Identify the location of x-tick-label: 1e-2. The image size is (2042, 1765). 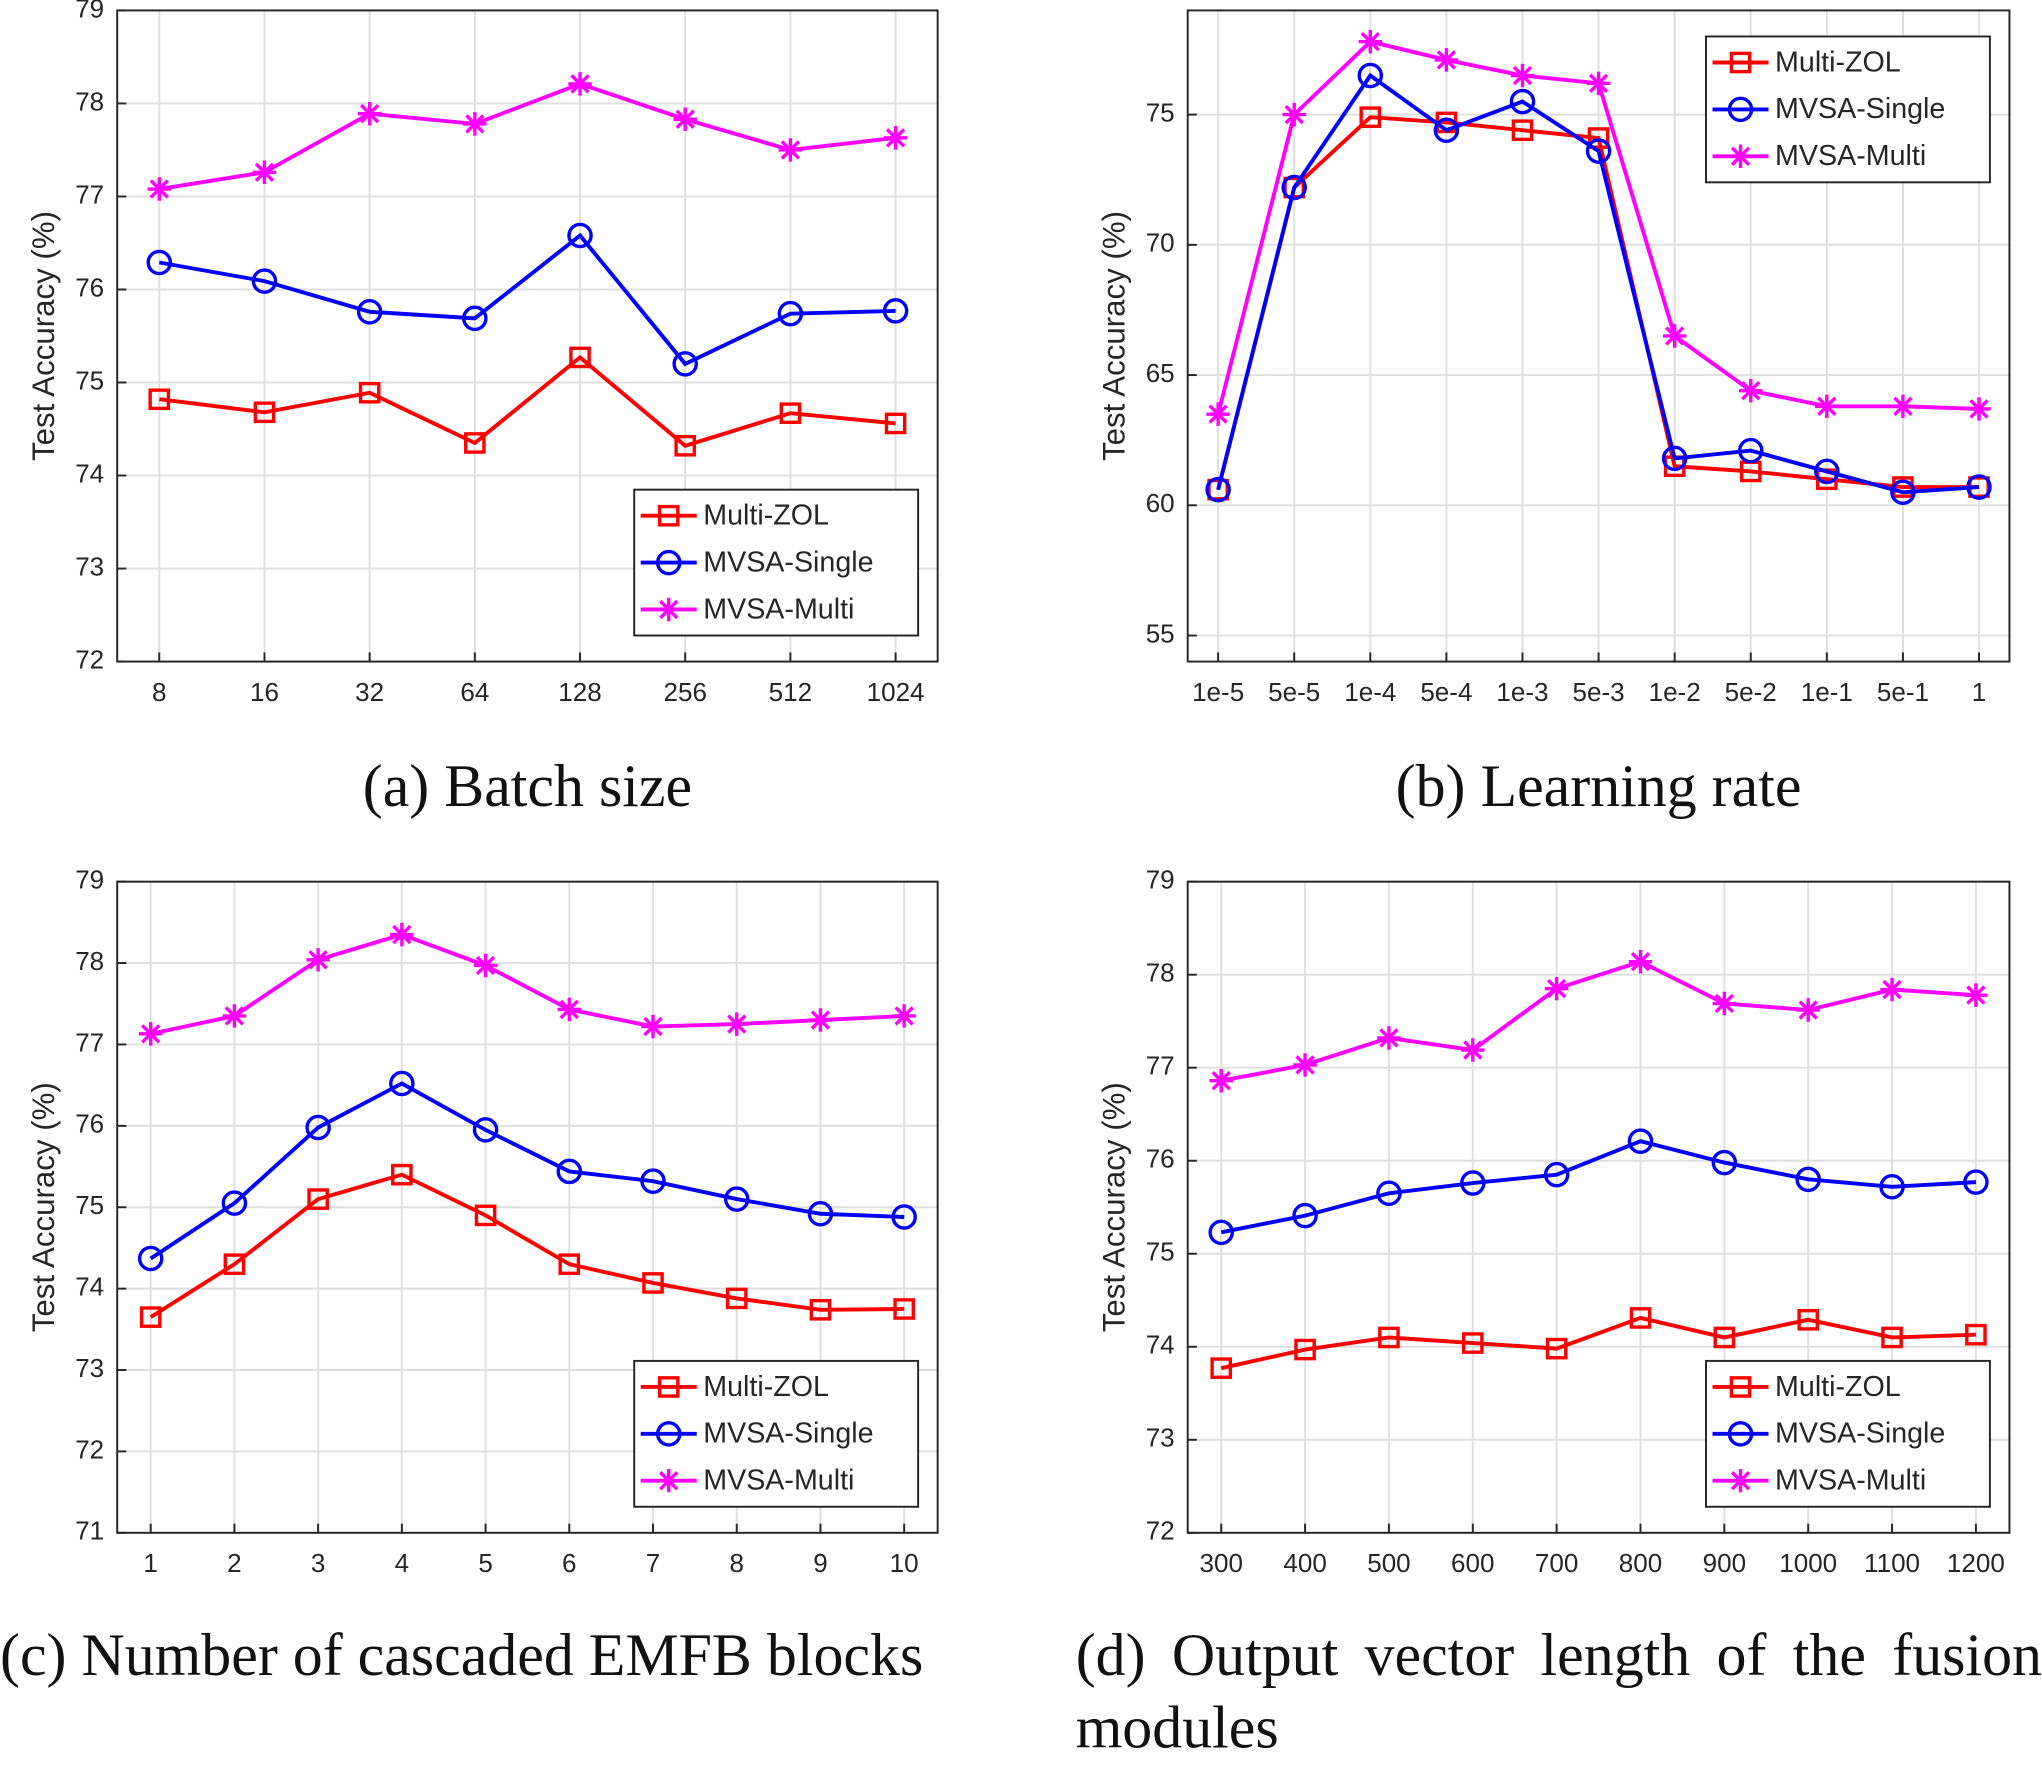
(1675, 692).